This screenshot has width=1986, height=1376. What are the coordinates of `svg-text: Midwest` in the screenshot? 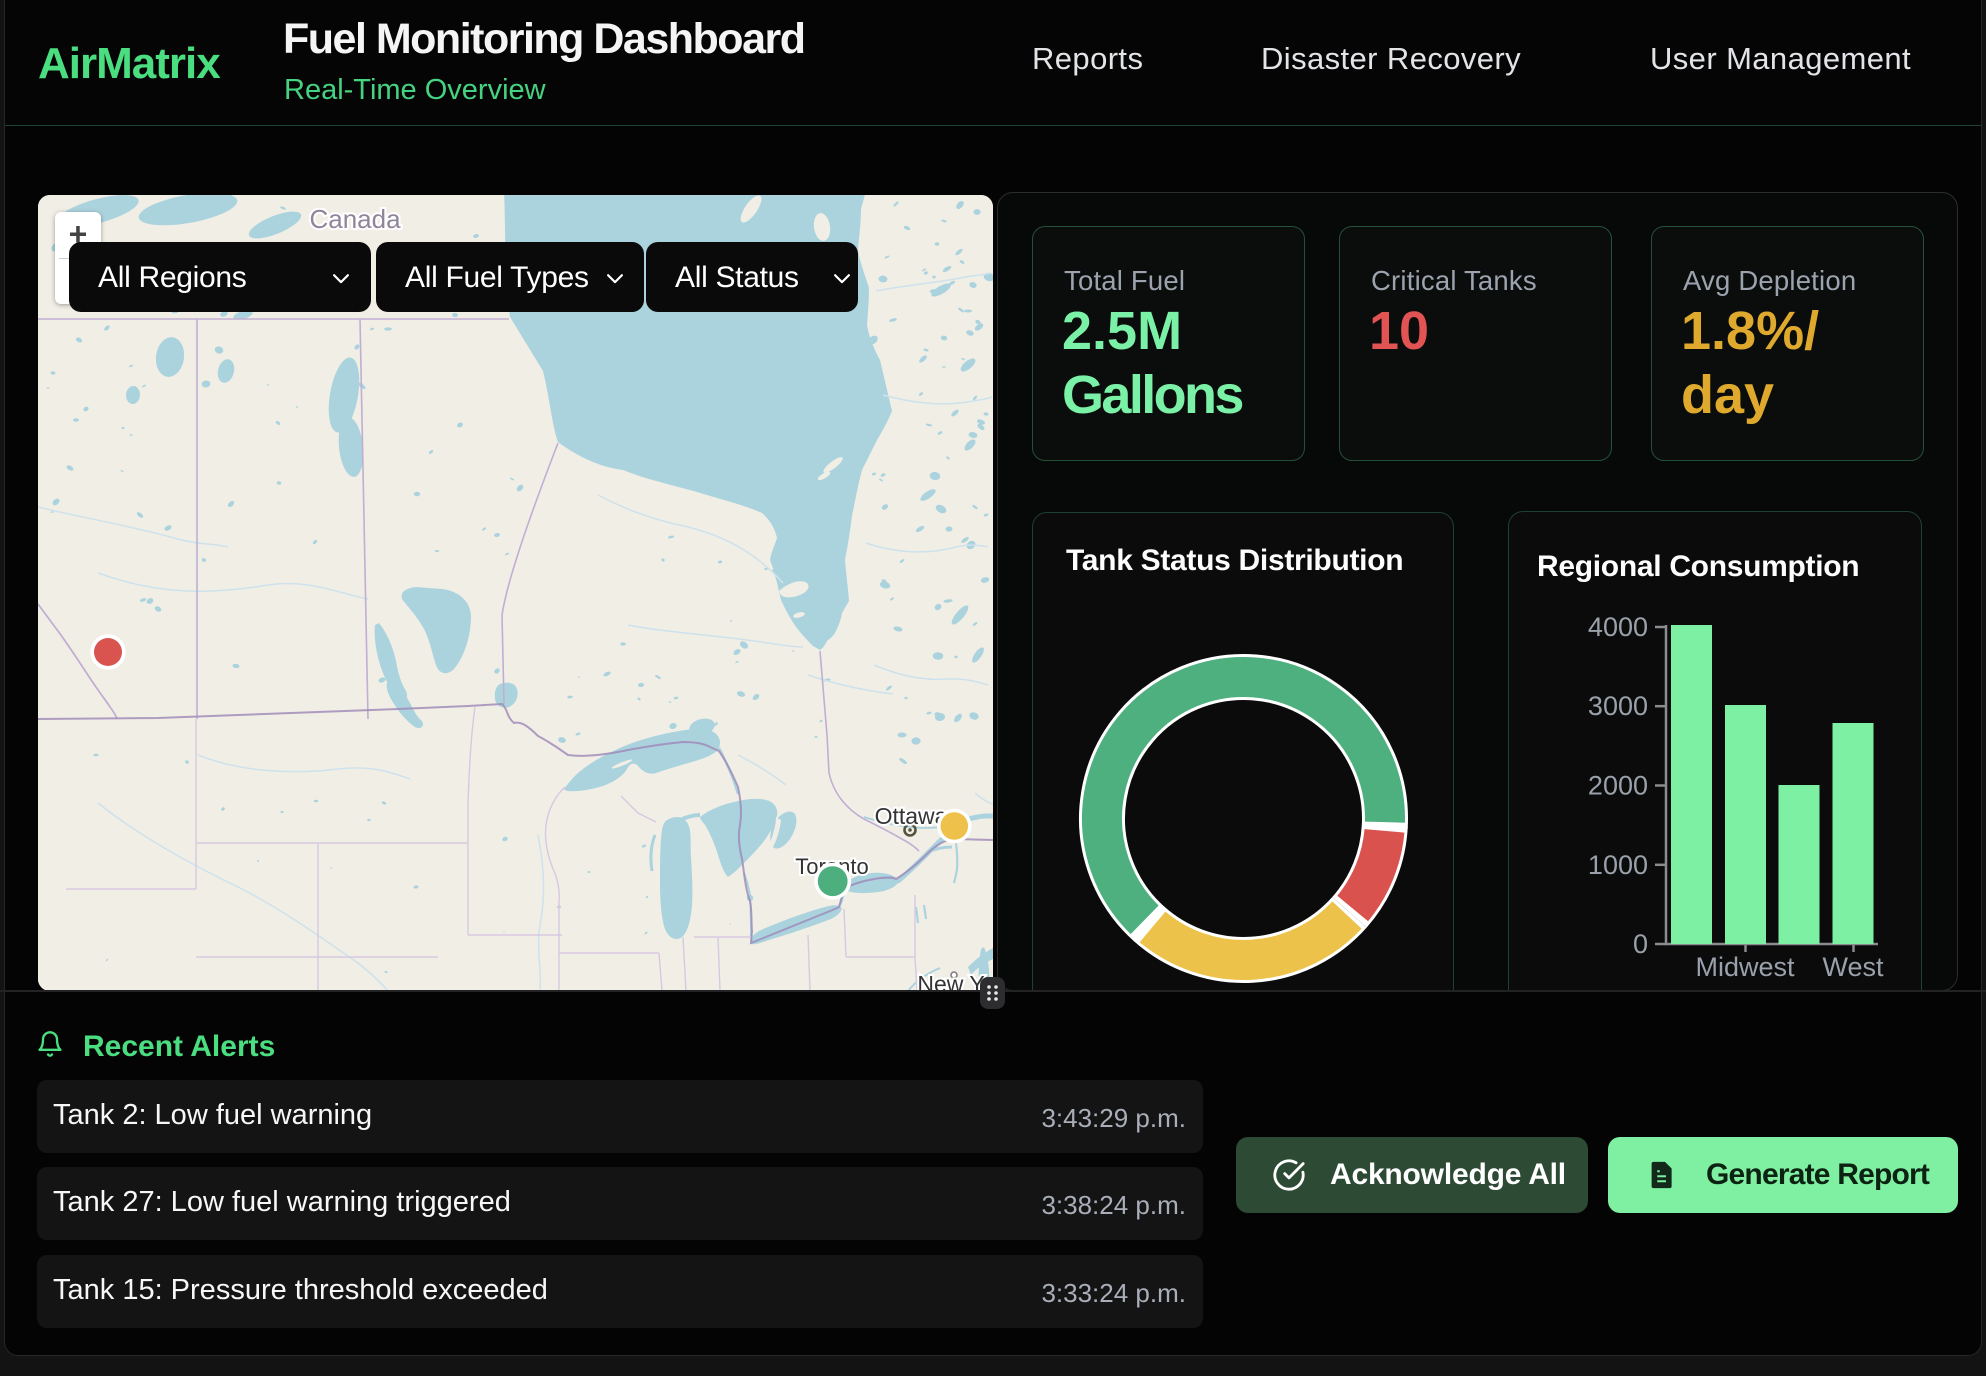 It's located at (1745, 967).